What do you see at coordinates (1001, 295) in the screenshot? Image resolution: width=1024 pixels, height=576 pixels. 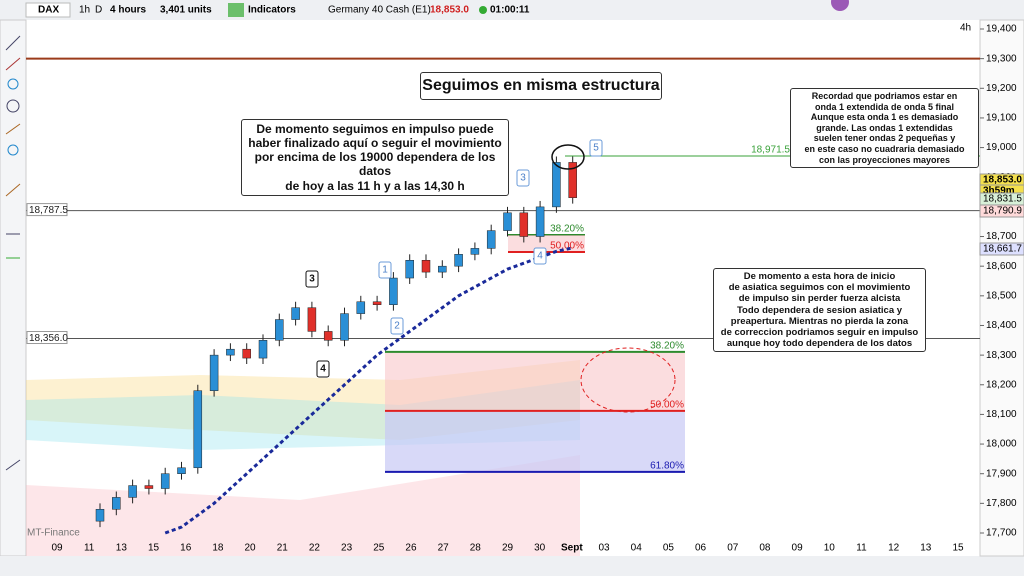 I see `y-tick-label: 18,500` at bounding box center [1001, 295].